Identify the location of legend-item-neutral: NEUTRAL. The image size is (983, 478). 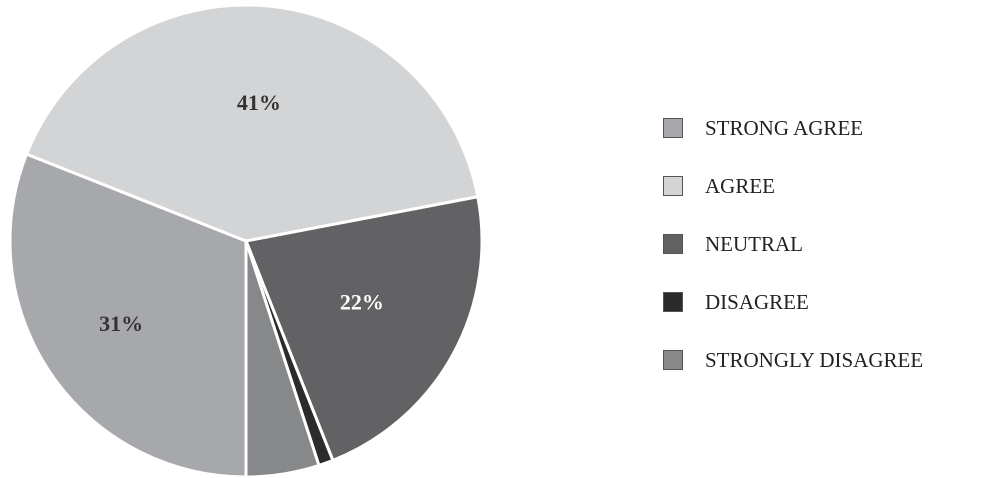
(793, 244).